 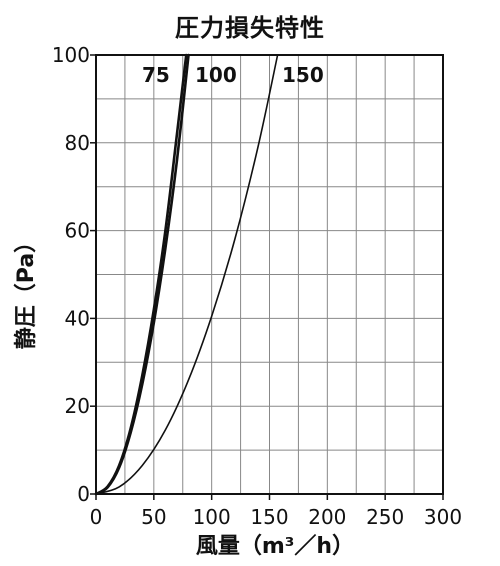 I want to click on x-tick-label: 250, so click(x=385, y=517).